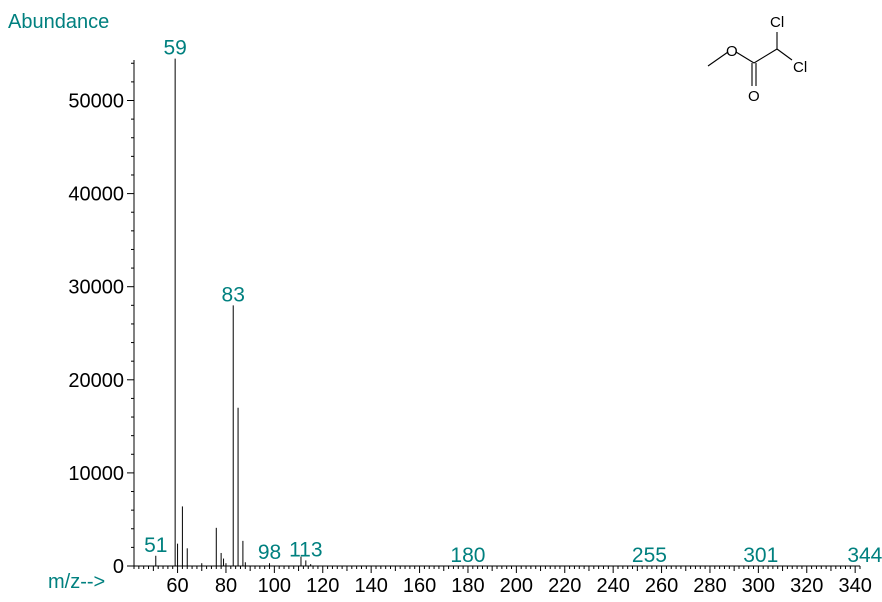  I want to click on peak-label: 113, so click(305, 549).